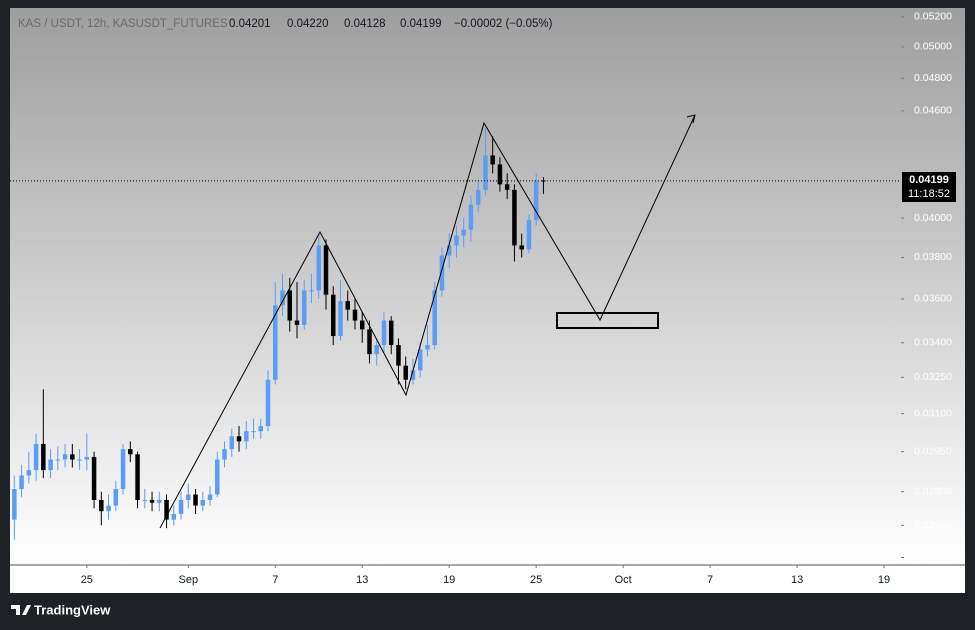  Describe the element at coordinates (487, 579) in the screenshot. I see `time-axis-background` at that location.